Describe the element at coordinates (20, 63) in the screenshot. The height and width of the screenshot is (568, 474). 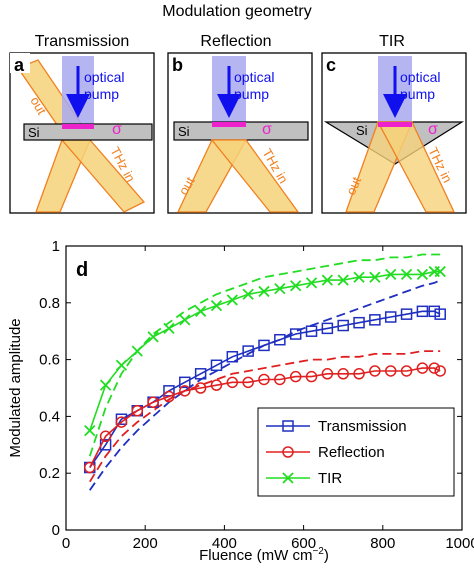
I see `panel-letter-bg` at that location.